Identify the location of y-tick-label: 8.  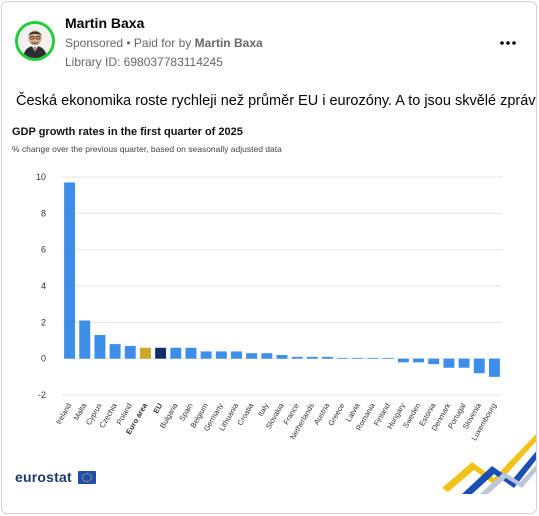
(43, 213).